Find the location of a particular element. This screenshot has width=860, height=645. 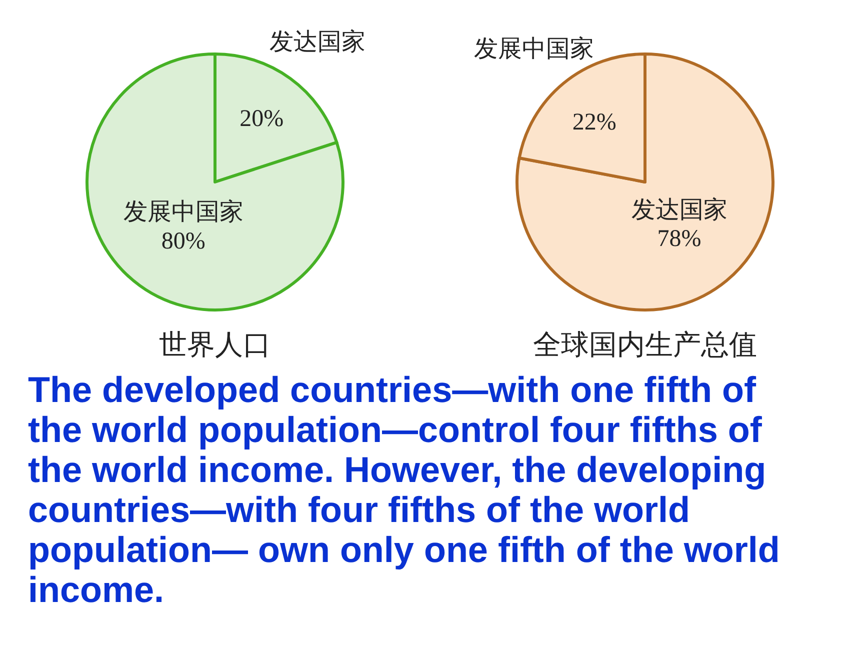

pie-slice is located at coordinates (215, 182).